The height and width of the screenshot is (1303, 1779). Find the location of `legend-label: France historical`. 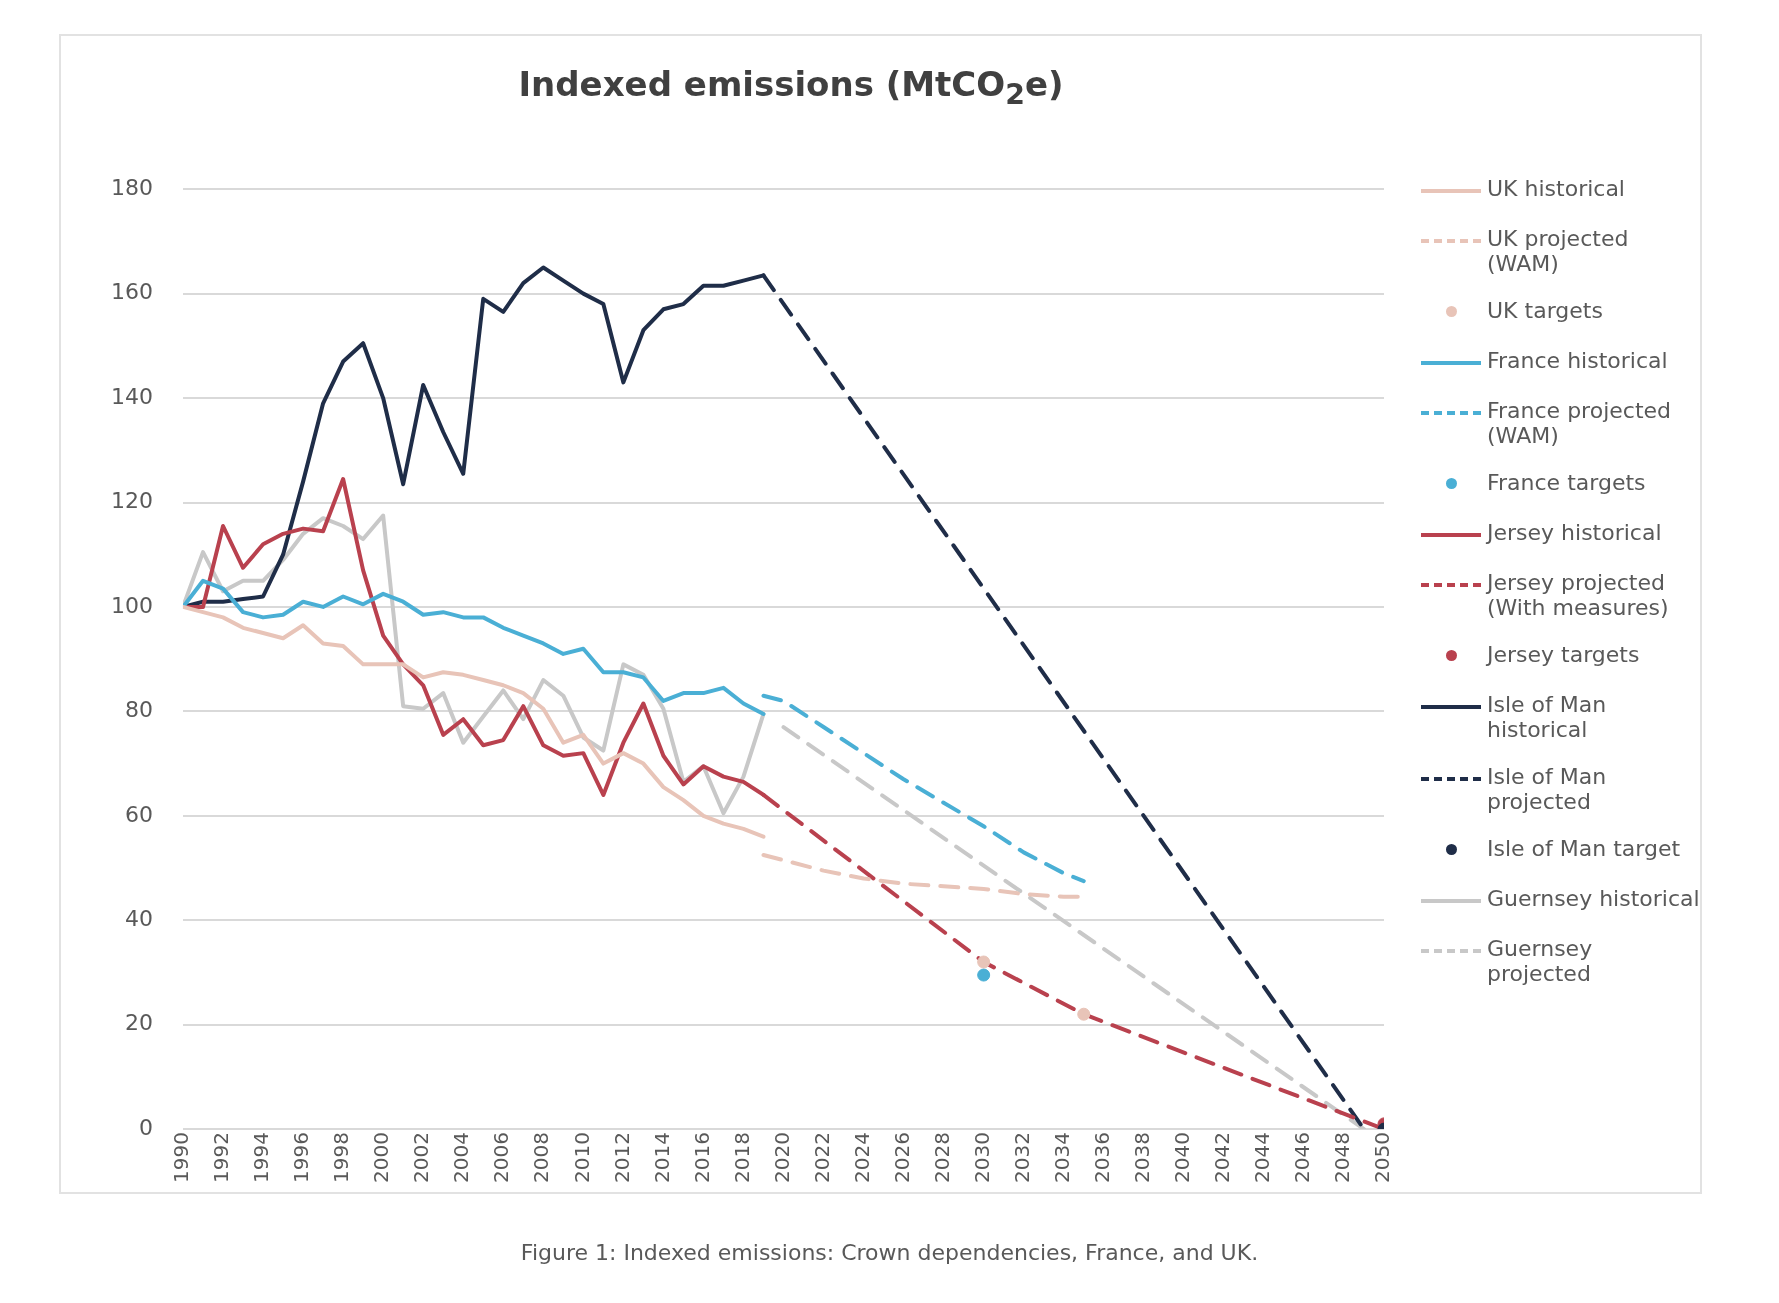

legend-label: France historical is located at coordinates (1577, 360).